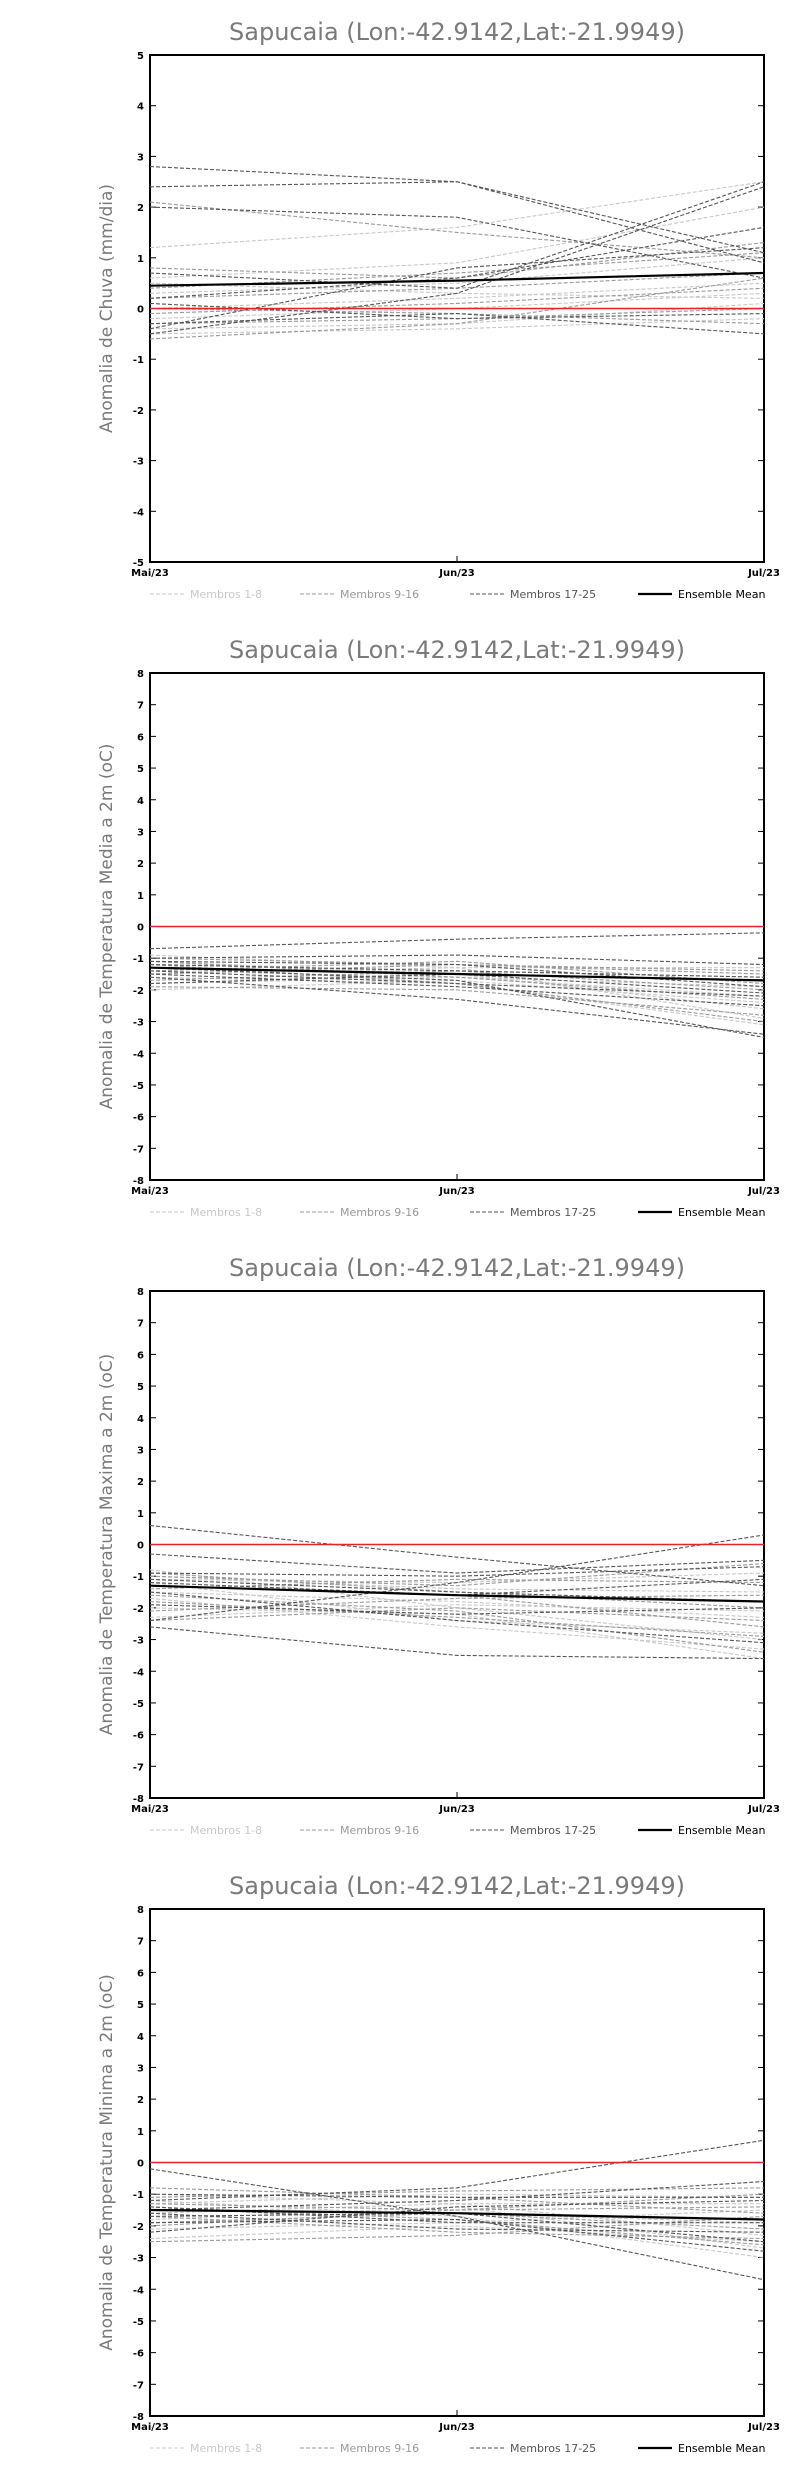 The width and height of the screenshot is (800, 2472). Describe the element at coordinates (138, 2354) in the screenshot. I see `y-tick-label: -6` at that location.